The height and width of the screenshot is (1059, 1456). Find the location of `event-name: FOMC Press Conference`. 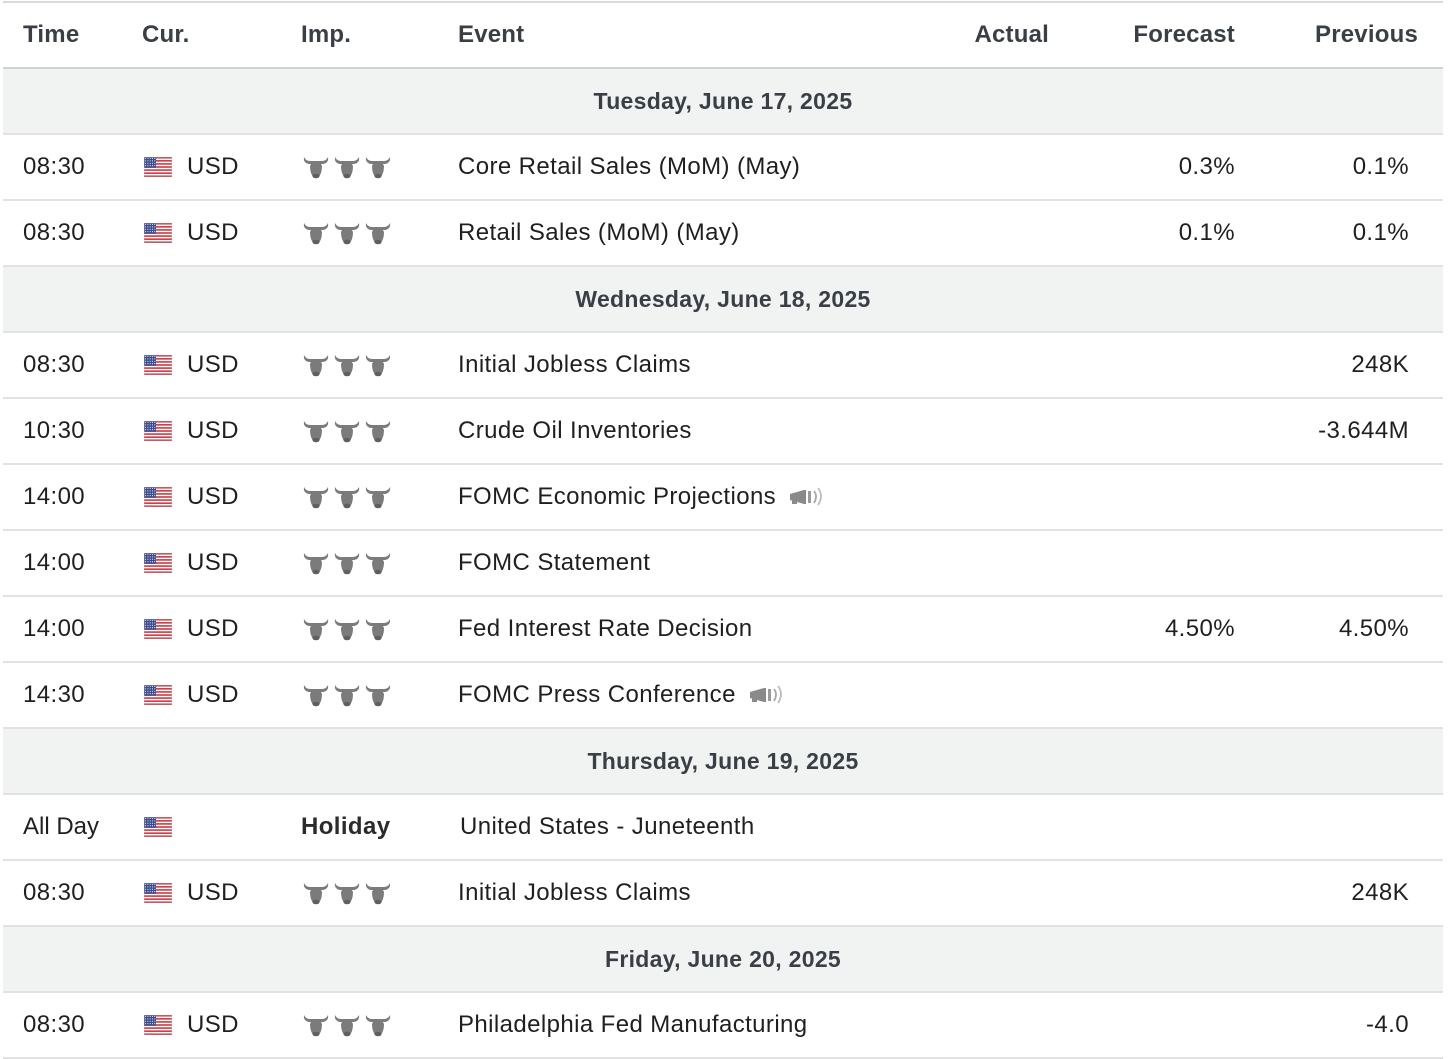

event-name: FOMC Press Conference is located at coordinates (622, 695).